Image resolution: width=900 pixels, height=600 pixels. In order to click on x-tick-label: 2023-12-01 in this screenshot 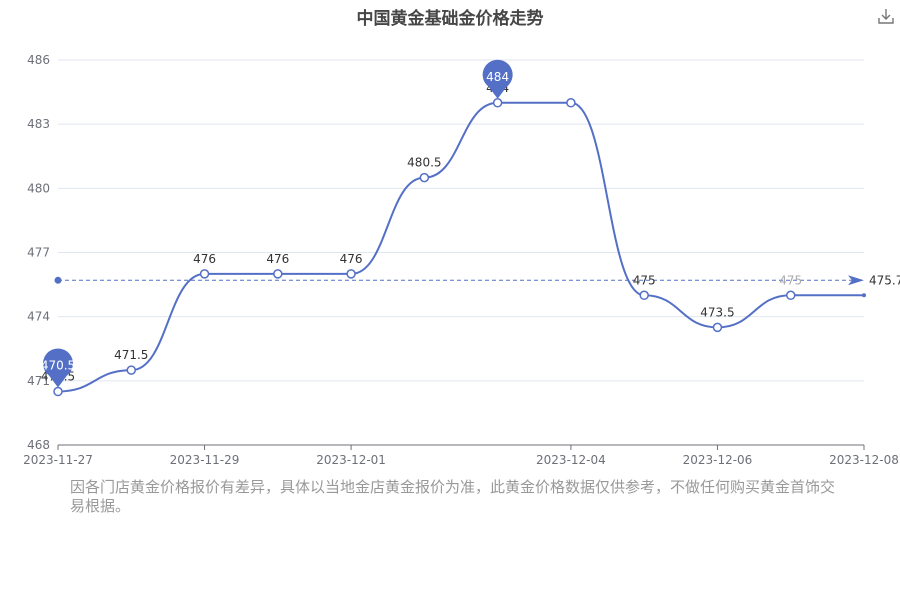, I will do `click(351, 460)`.